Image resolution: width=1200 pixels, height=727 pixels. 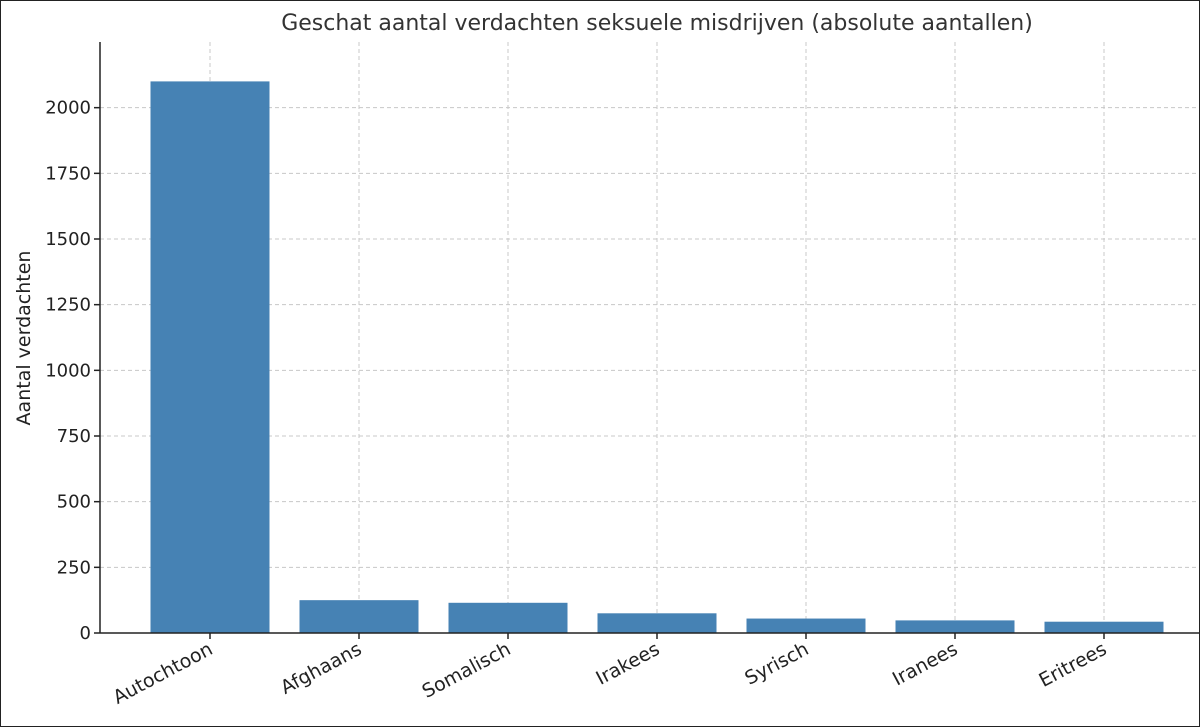 I want to click on y-tick-label: 0, so click(x=85, y=633).